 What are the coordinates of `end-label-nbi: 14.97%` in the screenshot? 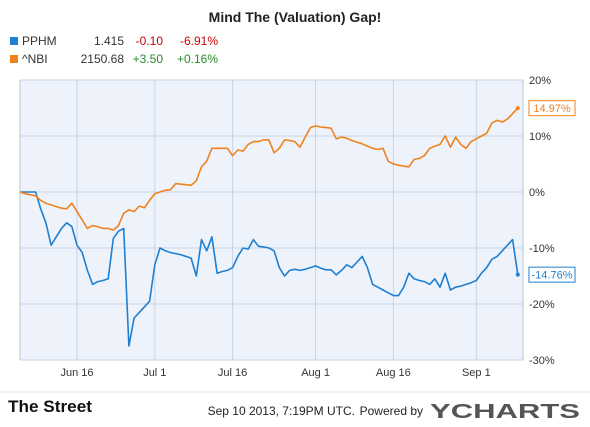 It's located at (552, 109).